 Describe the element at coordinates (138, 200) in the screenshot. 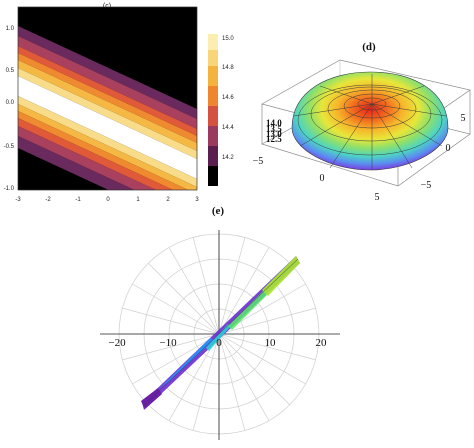

I see `x-tick: 1` at that location.